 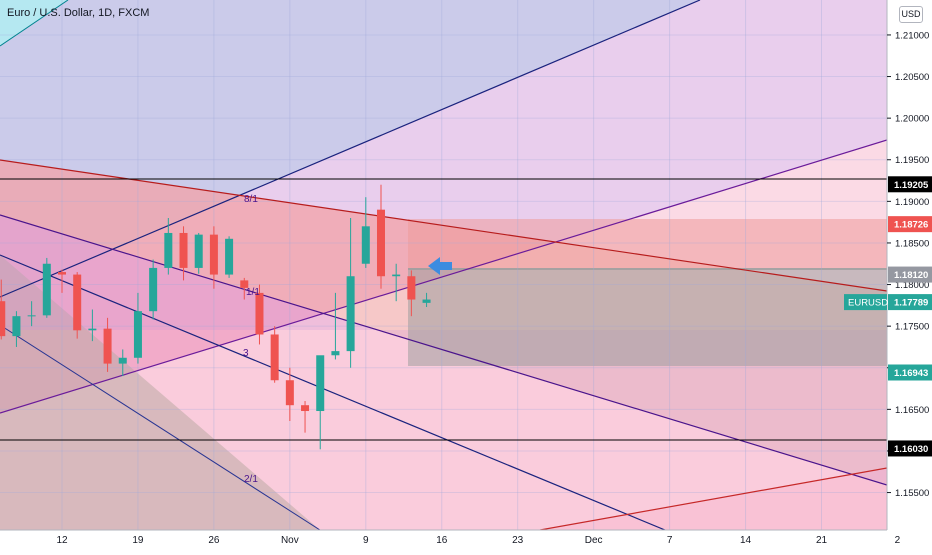 I want to click on y-tick-label: 1.20000, so click(x=912, y=119).